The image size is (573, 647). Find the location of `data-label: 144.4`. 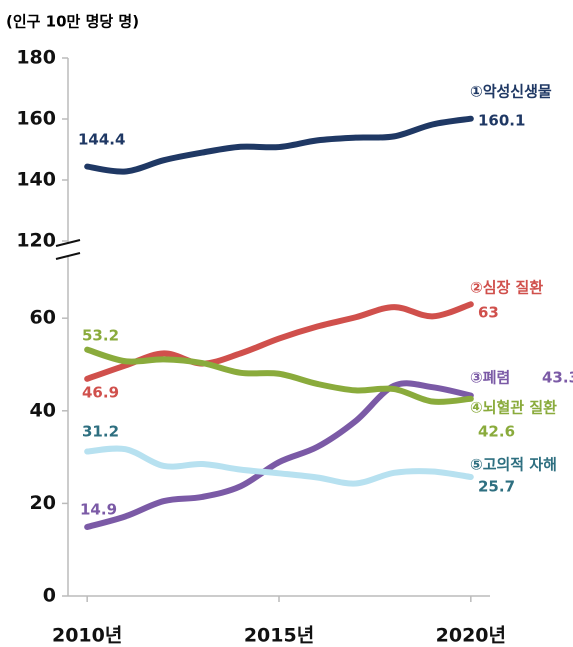

data-label: 144.4 is located at coordinates (101, 140).